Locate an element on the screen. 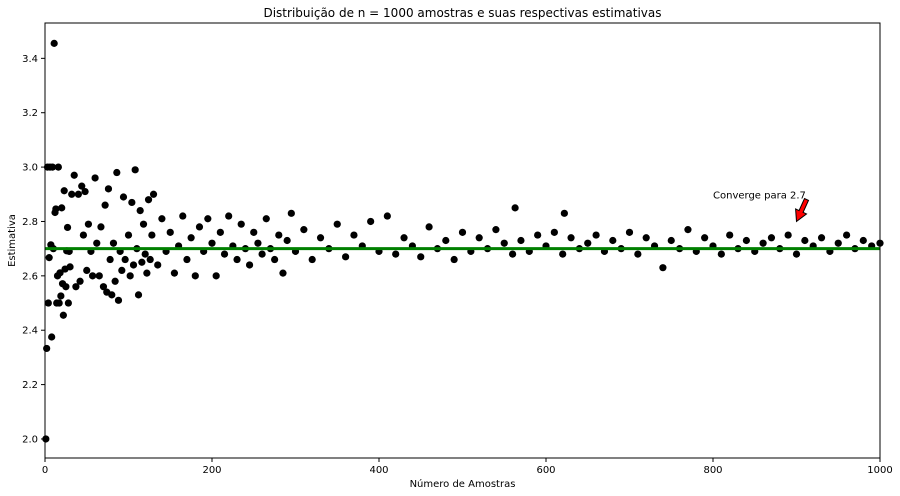 The height and width of the screenshot is (496, 900). x-axis-label: Número de Amostras is located at coordinates (463, 484).